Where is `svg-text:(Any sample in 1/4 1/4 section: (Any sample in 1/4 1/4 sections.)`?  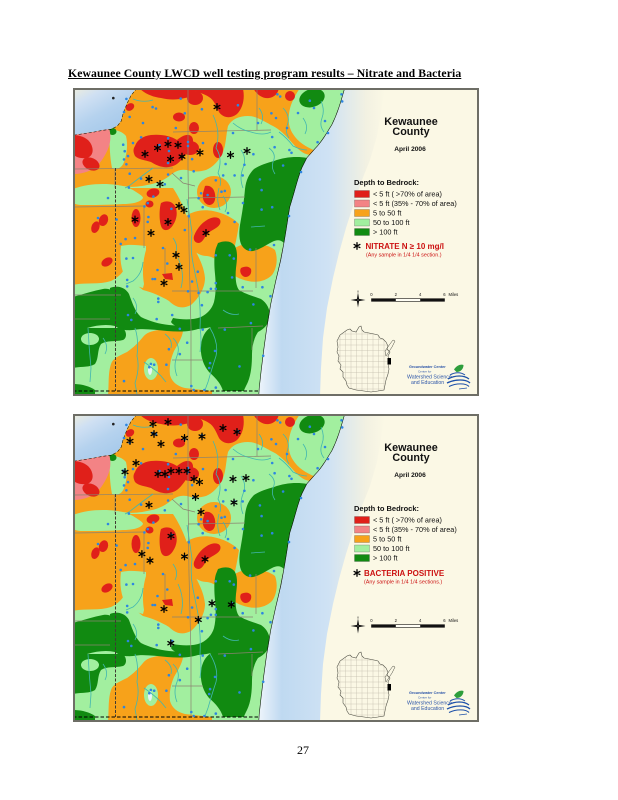 svg-text:(Any sample in 1/4 1/4 section: (Any sample in 1/4 1/4 sections.) is located at coordinates (403, 583).